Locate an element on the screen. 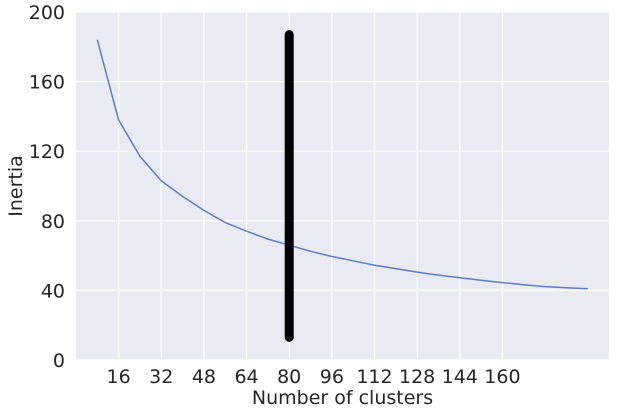 This screenshot has height=416, width=633. y-tick-label: 160 is located at coordinates (47, 83).